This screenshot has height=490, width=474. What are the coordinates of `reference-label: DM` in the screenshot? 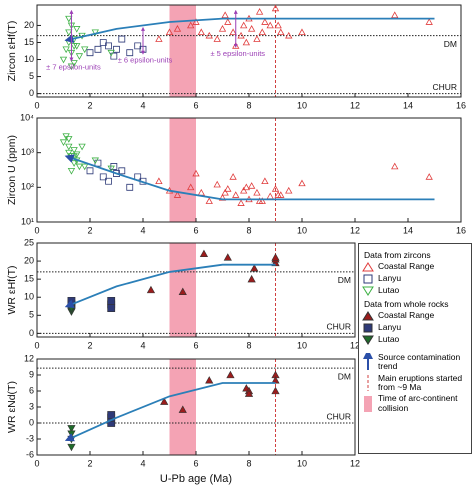 It's located at (450, 44).